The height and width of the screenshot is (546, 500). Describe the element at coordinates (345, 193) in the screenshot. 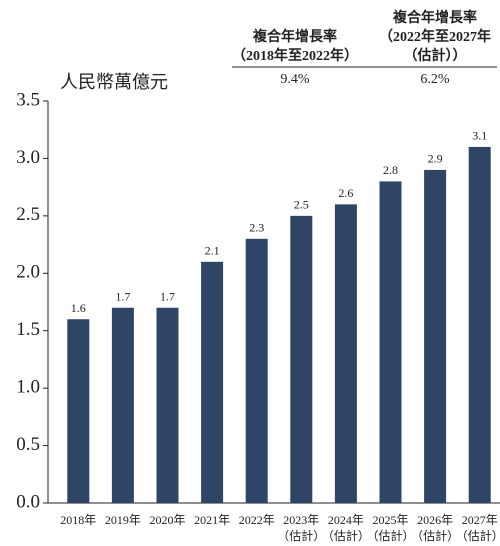

I see `data-label: 2.6` at that location.